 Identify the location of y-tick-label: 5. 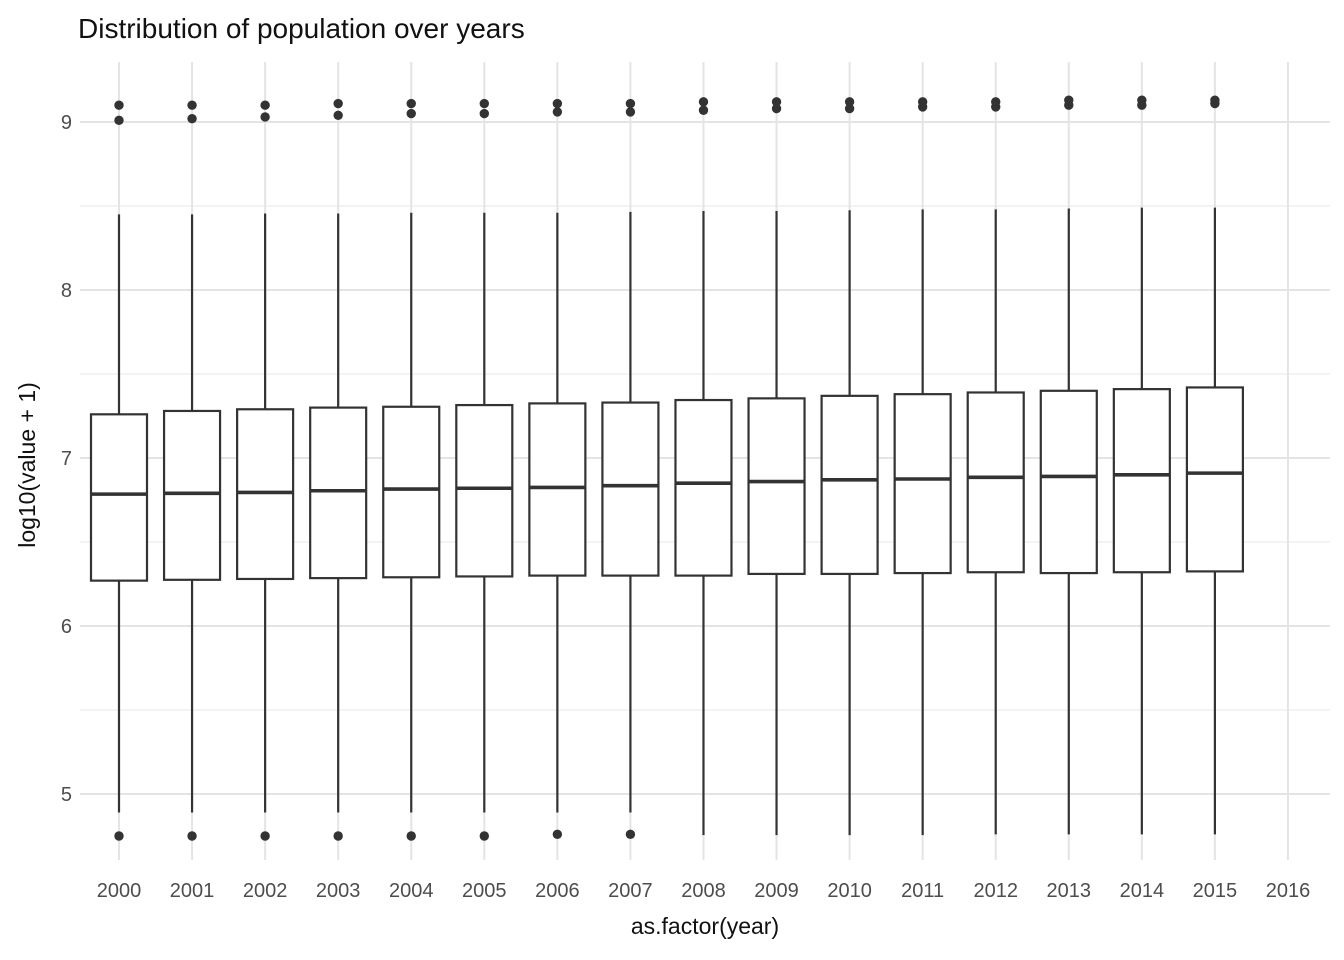
(66, 795).